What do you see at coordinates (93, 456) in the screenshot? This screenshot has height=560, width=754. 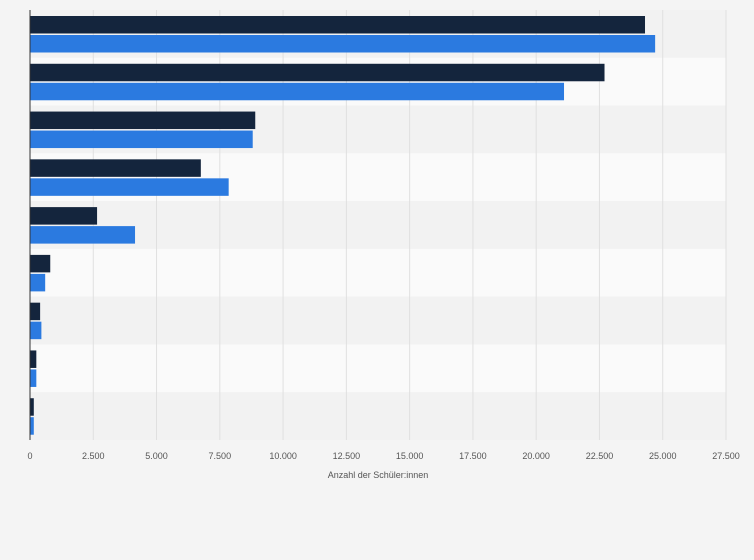 I see `x-tick-label: 2.500` at bounding box center [93, 456].